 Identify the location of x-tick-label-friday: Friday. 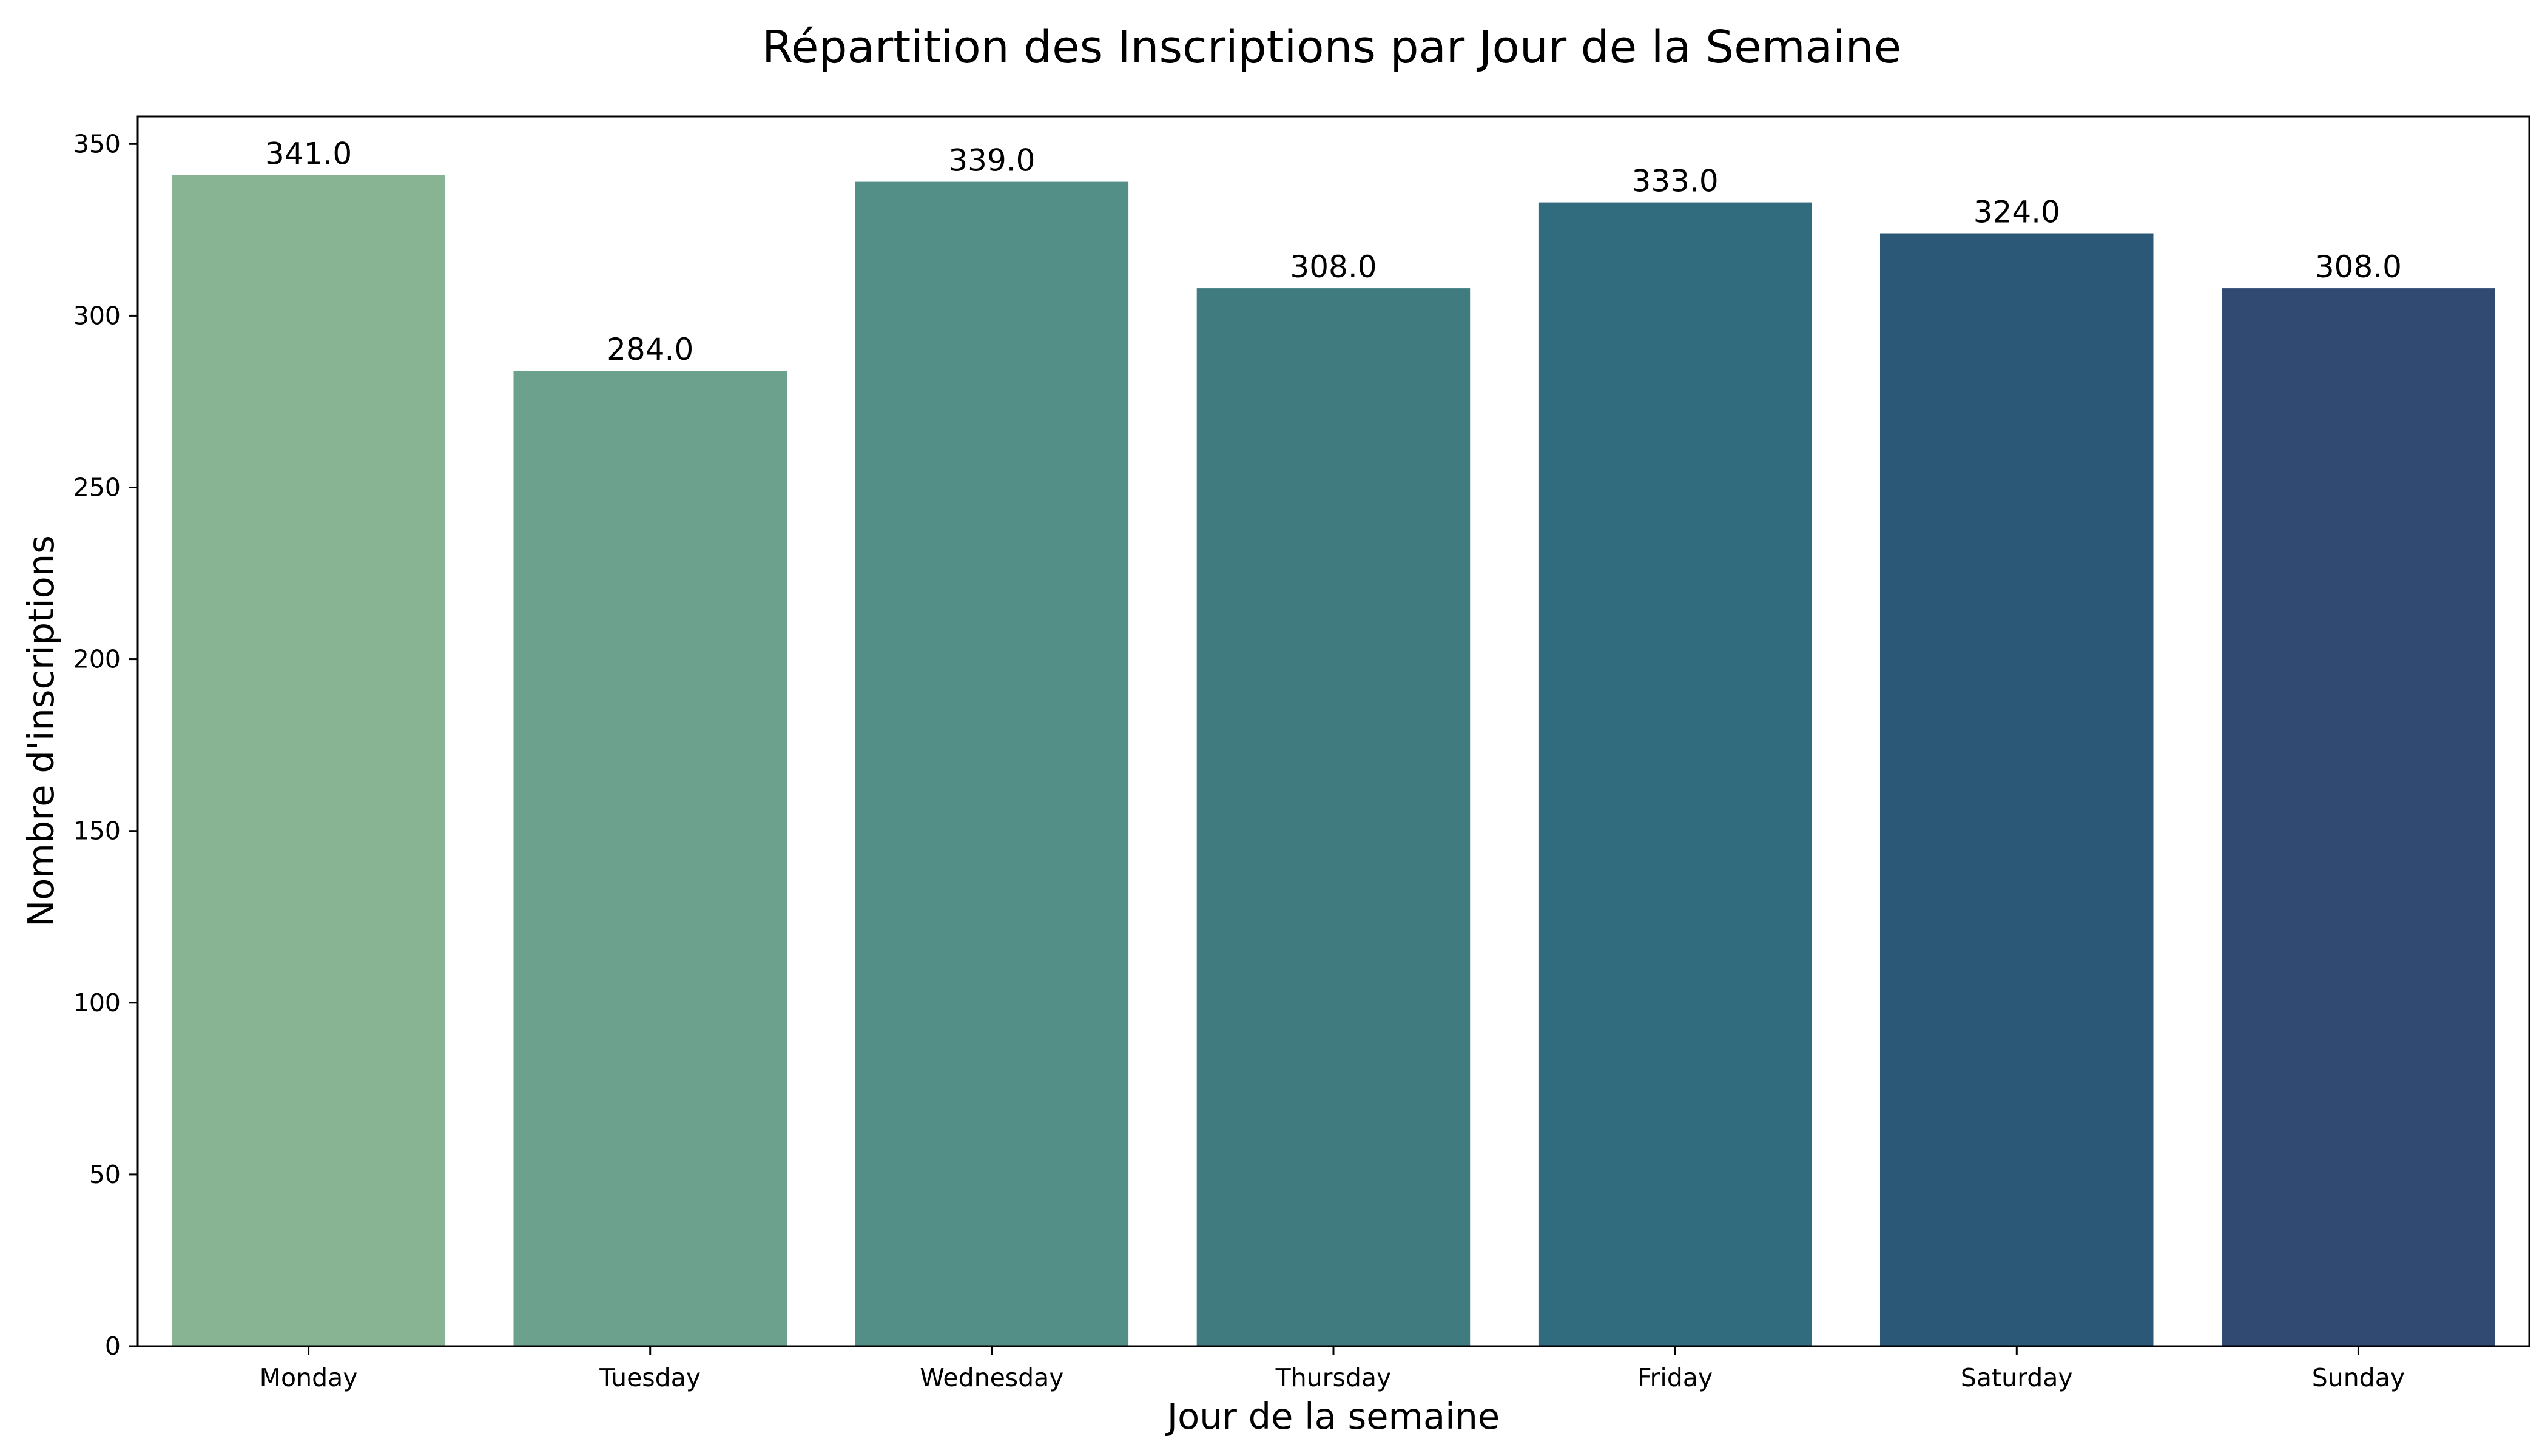
(1675, 1377).